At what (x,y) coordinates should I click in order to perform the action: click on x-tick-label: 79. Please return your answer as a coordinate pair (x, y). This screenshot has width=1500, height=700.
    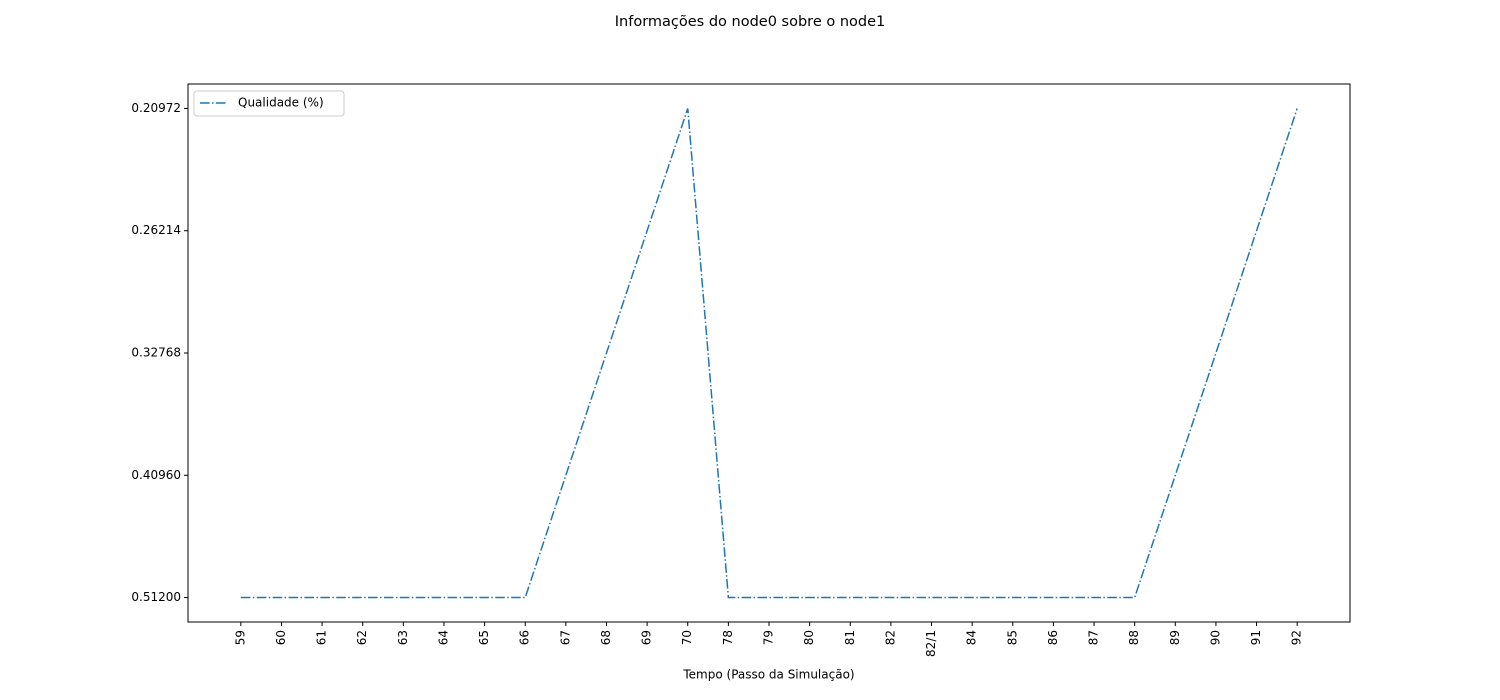
    Looking at the image, I should click on (769, 637).